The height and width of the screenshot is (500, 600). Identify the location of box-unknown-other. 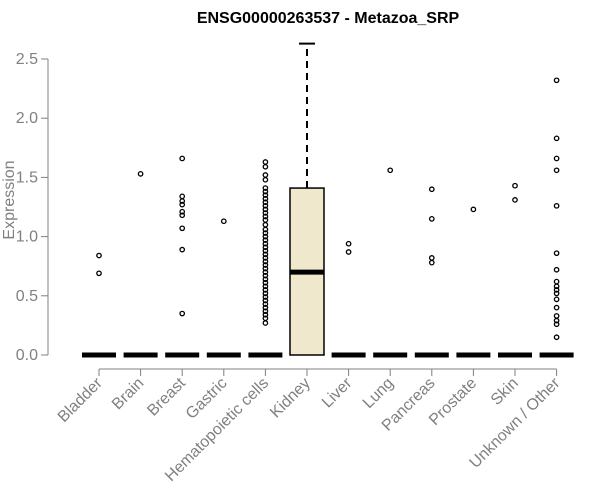
(556, 217).